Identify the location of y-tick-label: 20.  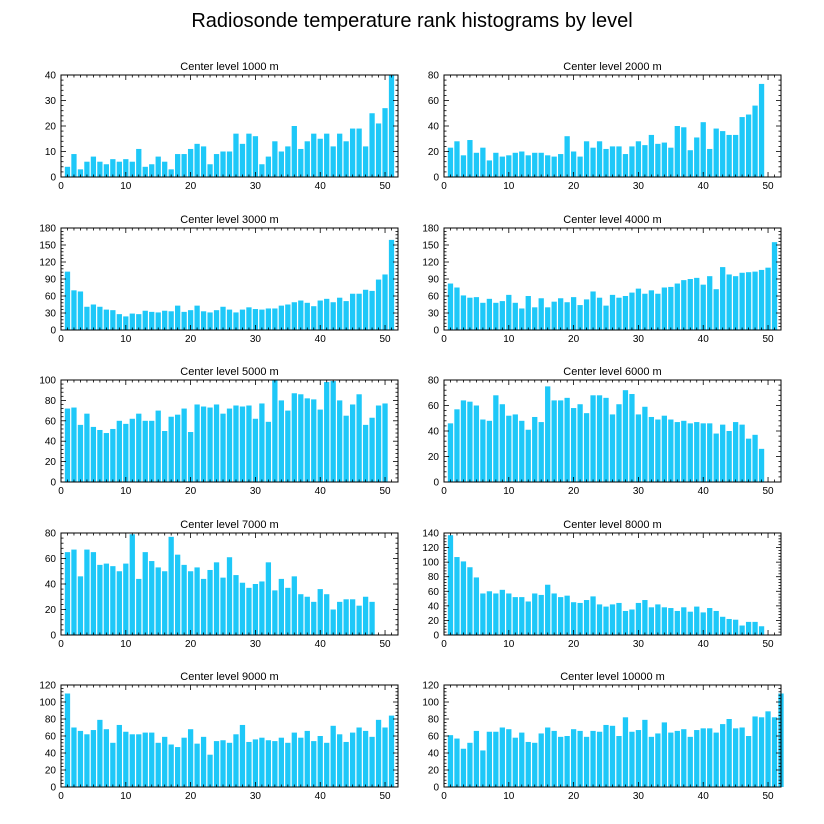
(51, 771).